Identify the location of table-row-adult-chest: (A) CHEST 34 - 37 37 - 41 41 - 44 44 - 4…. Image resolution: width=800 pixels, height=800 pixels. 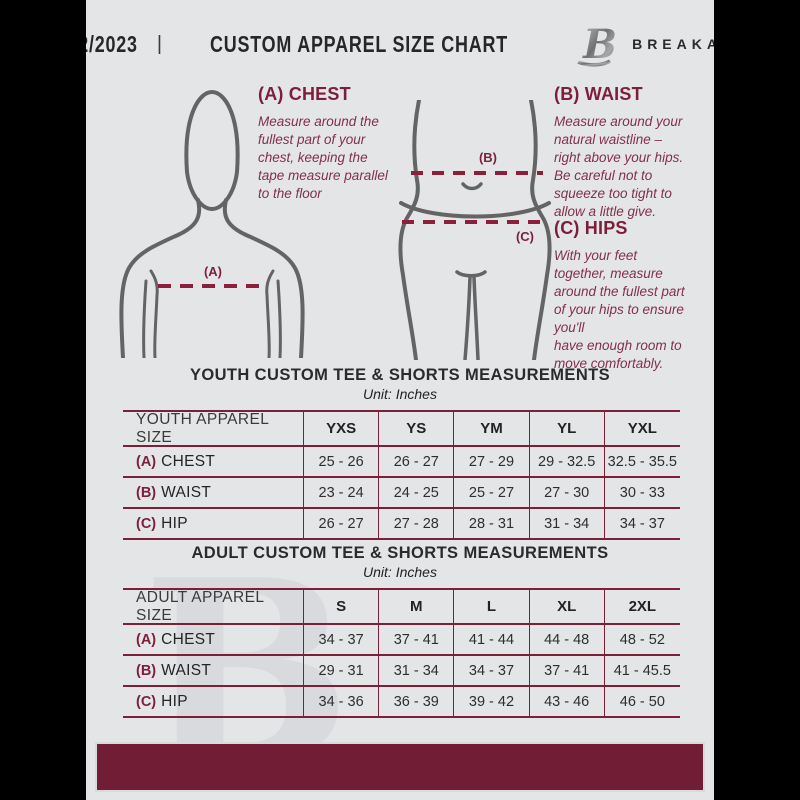
(401, 640).